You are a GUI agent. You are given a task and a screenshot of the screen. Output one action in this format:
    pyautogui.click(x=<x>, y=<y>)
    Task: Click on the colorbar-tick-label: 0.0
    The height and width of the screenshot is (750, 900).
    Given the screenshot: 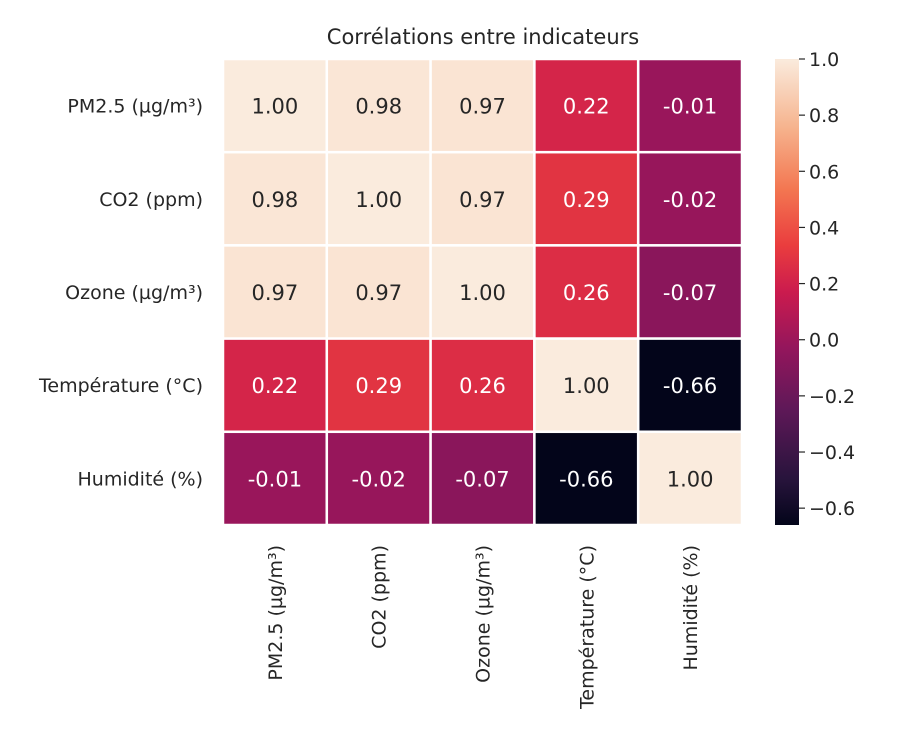 What is the action you would take?
    pyautogui.click(x=824, y=341)
    